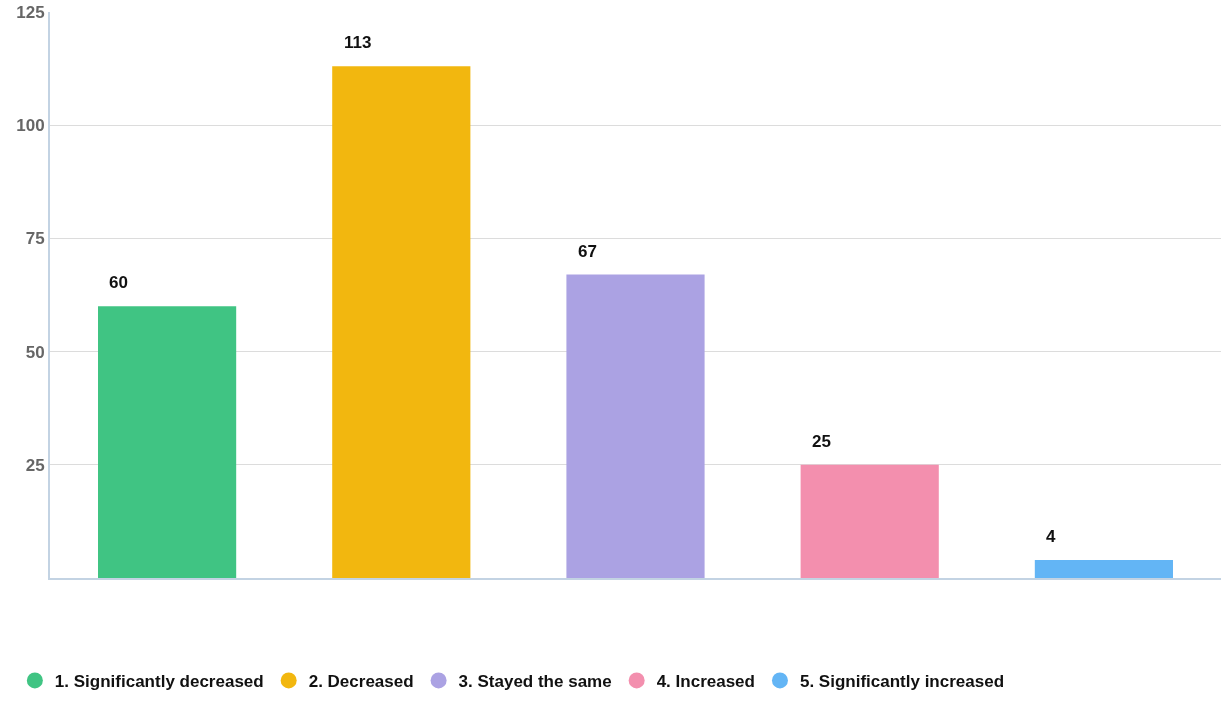  Describe the element at coordinates (705, 682) in the screenshot. I see `legend-label: 4. Increased` at that location.